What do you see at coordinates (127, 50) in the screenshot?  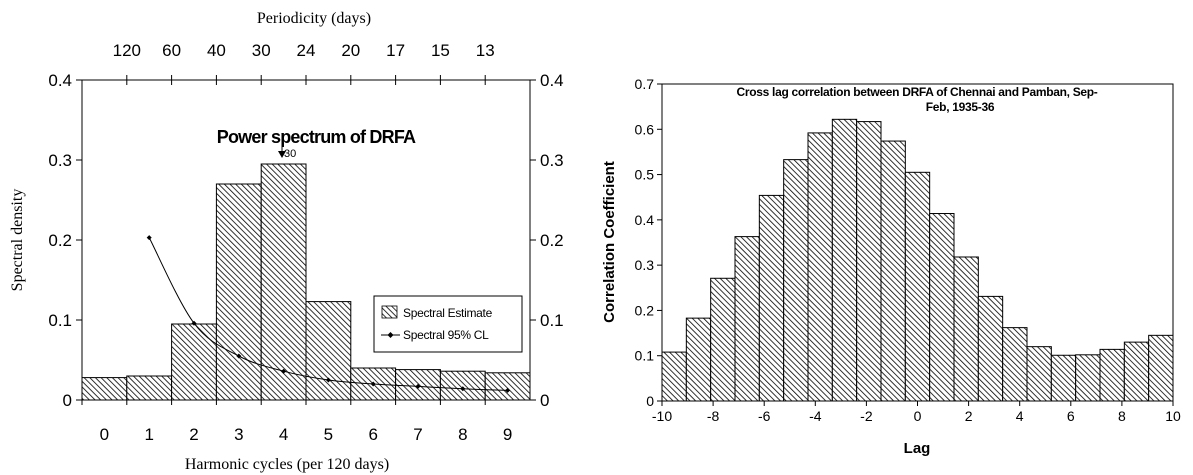 I see `top-tick-label: 120` at bounding box center [127, 50].